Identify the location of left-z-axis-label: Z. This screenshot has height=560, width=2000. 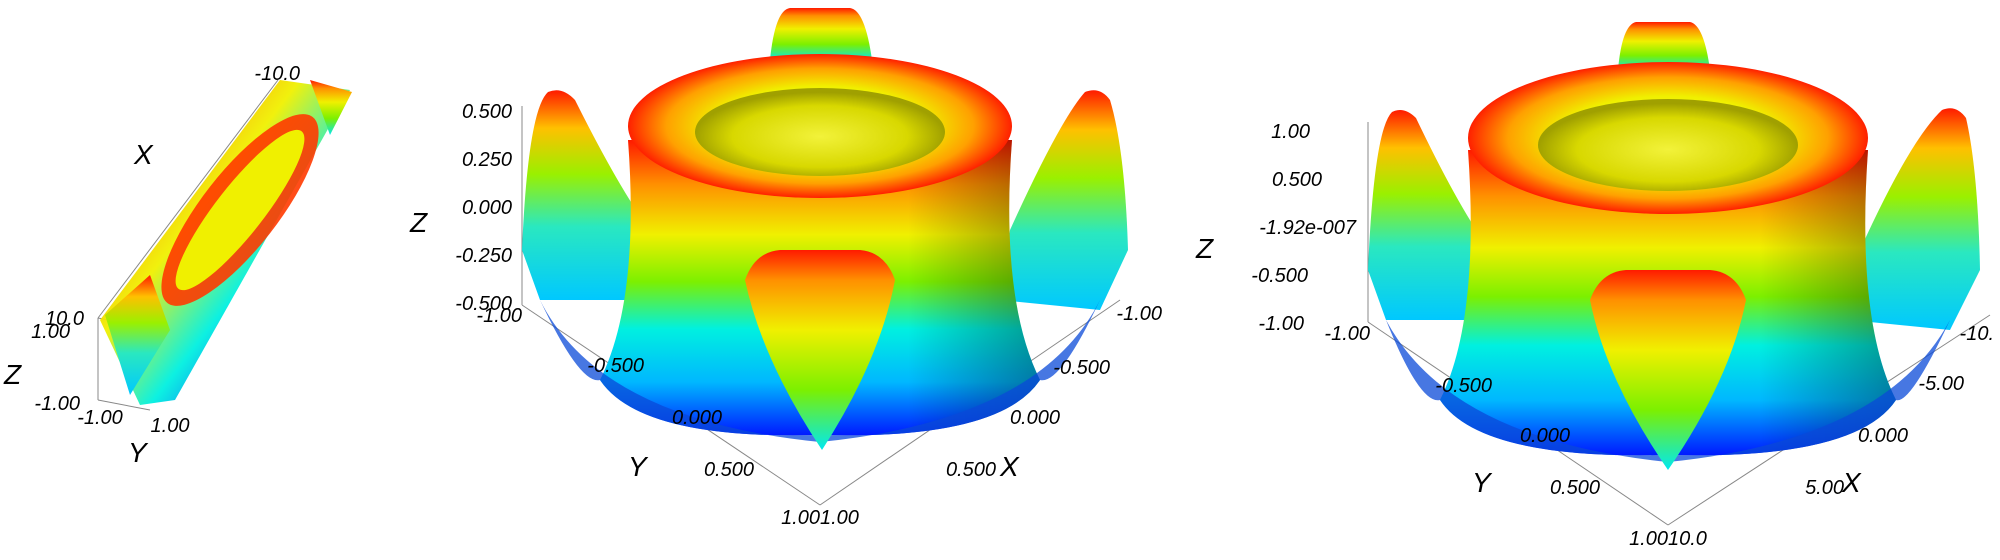
(12, 374).